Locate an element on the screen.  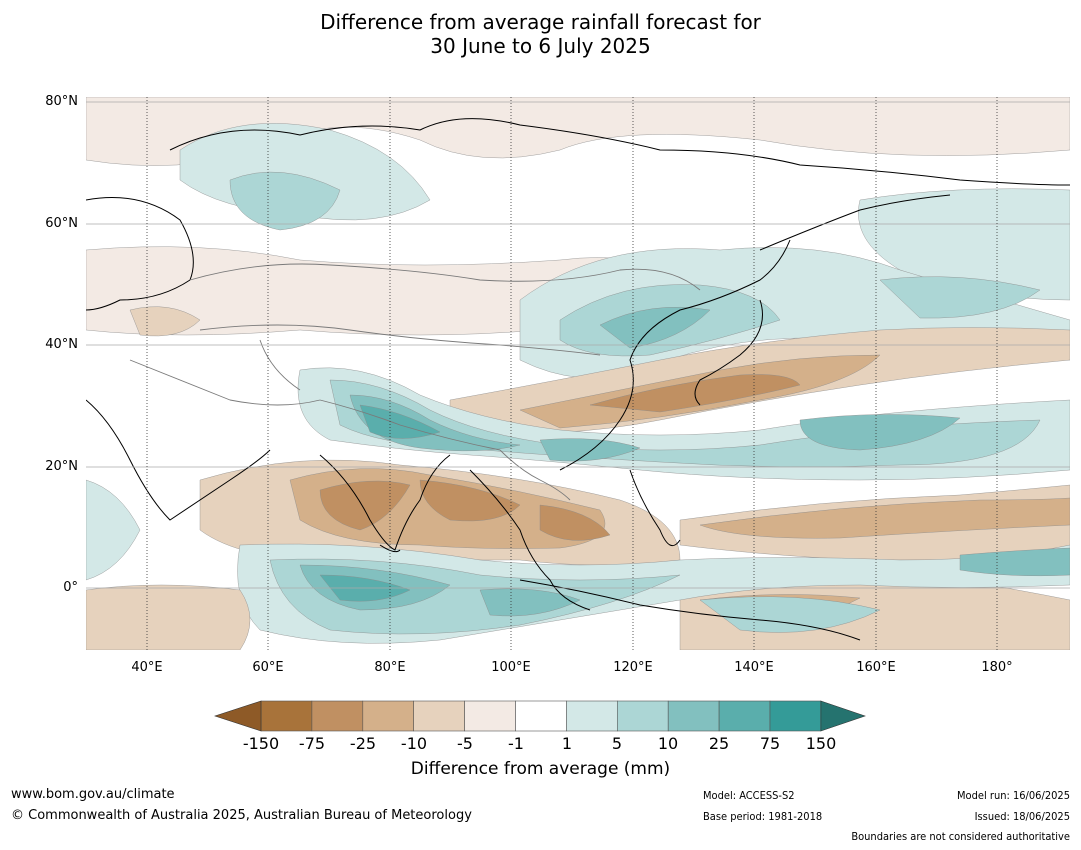
colorbar-label-25: 25 is located at coordinates (719, 743).